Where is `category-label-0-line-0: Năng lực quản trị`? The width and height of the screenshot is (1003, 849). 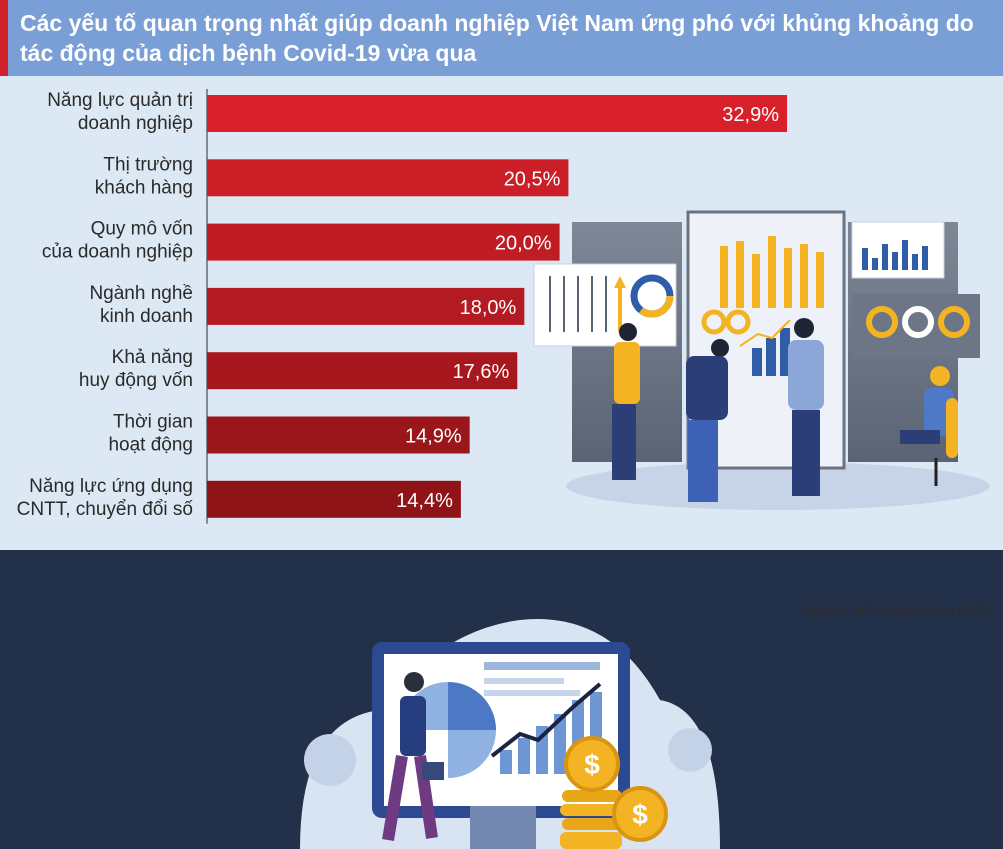
category-label-0-line-0: Năng lực quản trị is located at coordinates (120, 100).